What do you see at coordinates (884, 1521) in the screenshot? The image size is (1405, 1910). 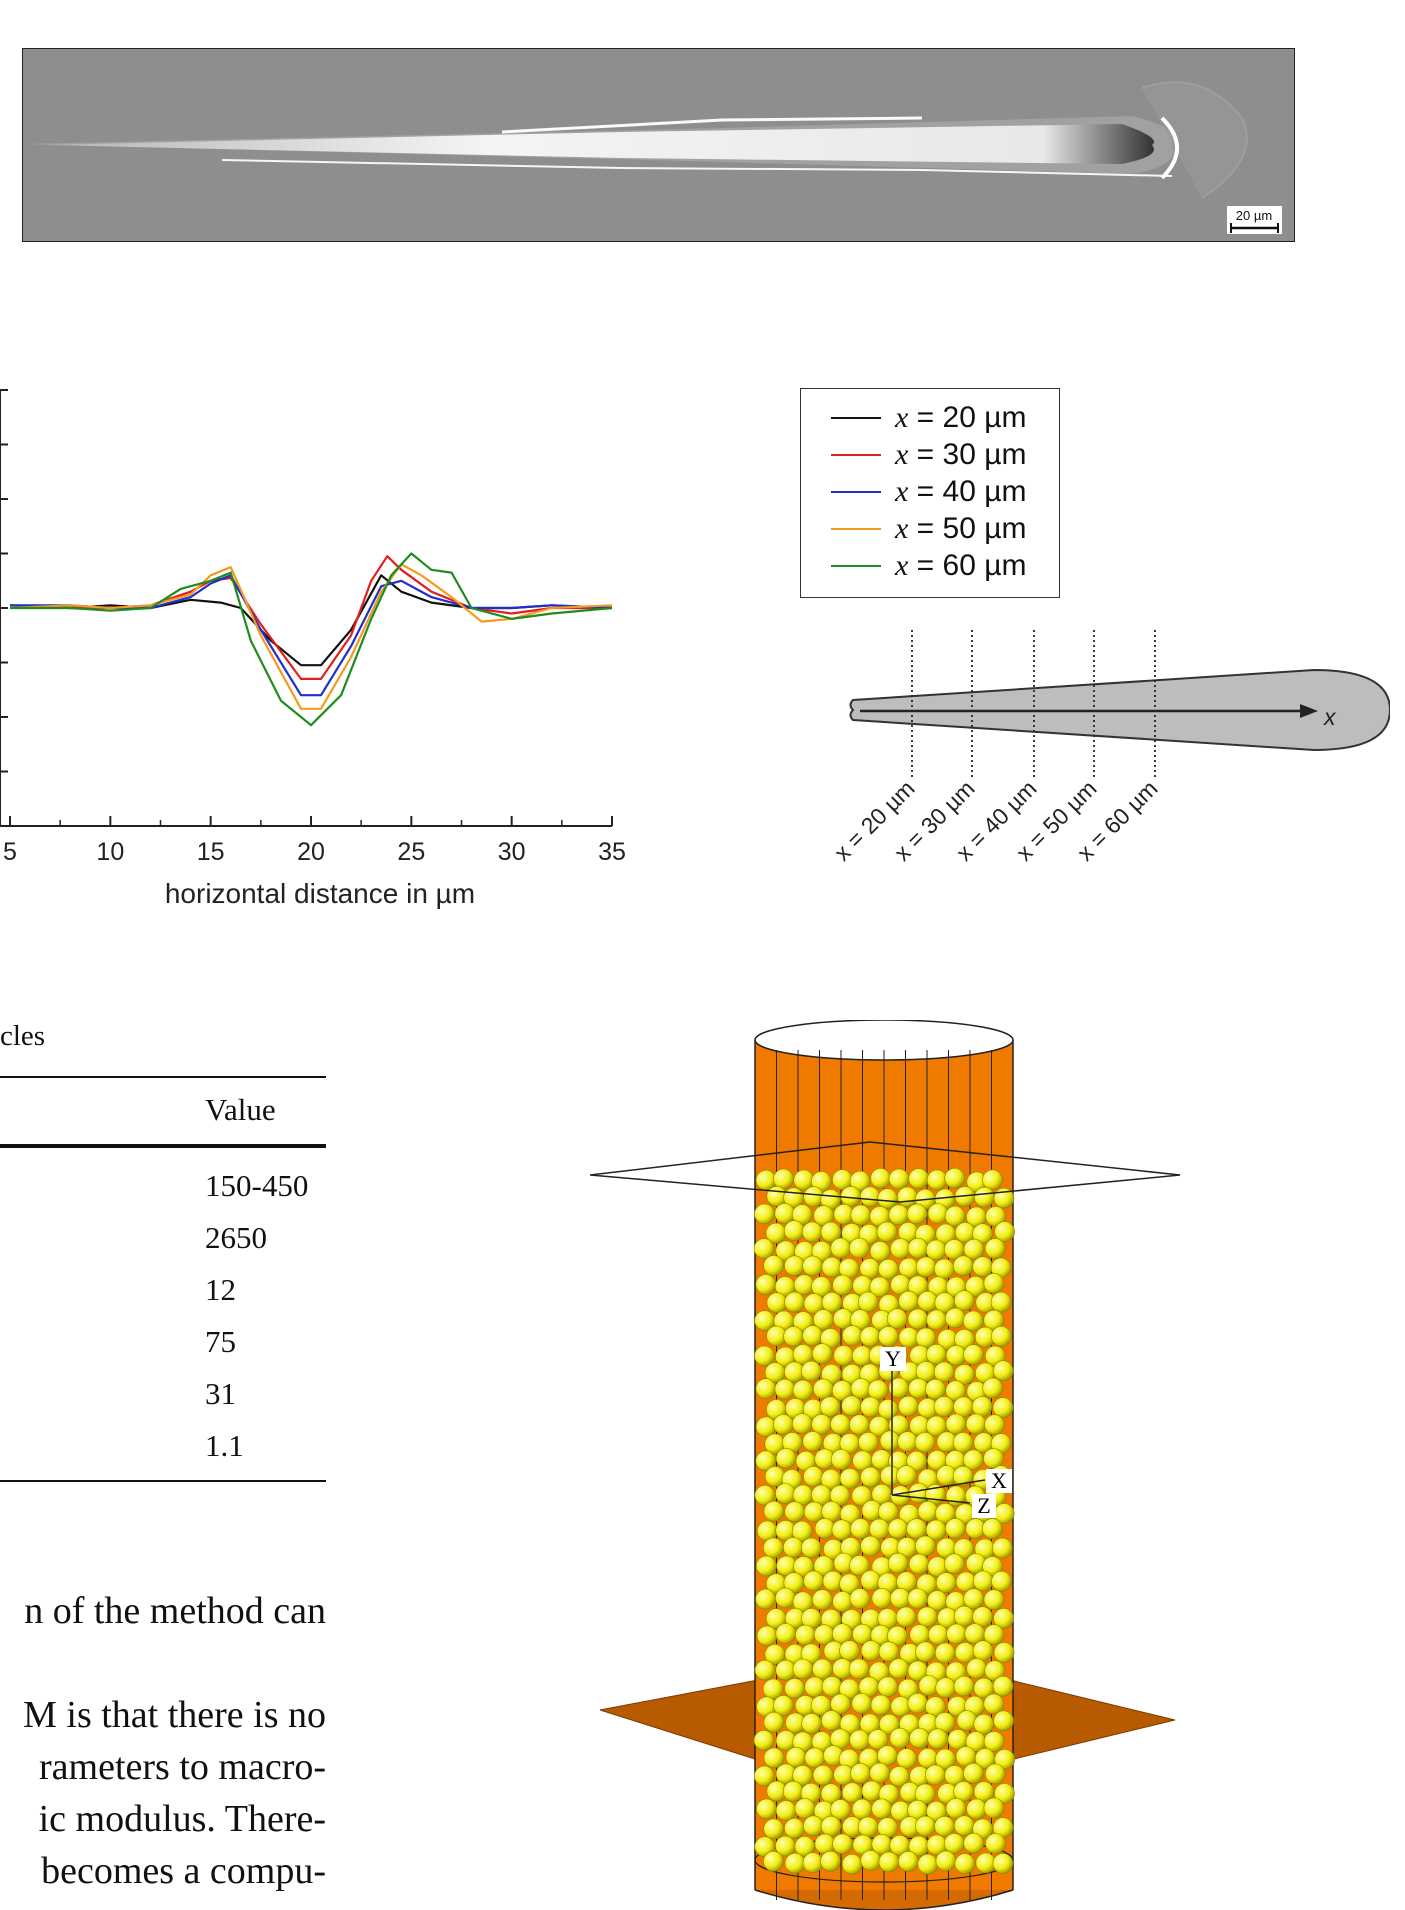 I see `particle-bed` at bounding box center [884, 1521].